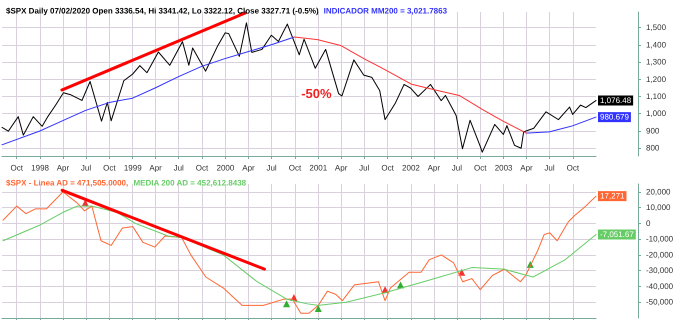 The height and width of the screenshot is (320, 680). I want to click on y-tick-label: -50,000, so click(660, 302).